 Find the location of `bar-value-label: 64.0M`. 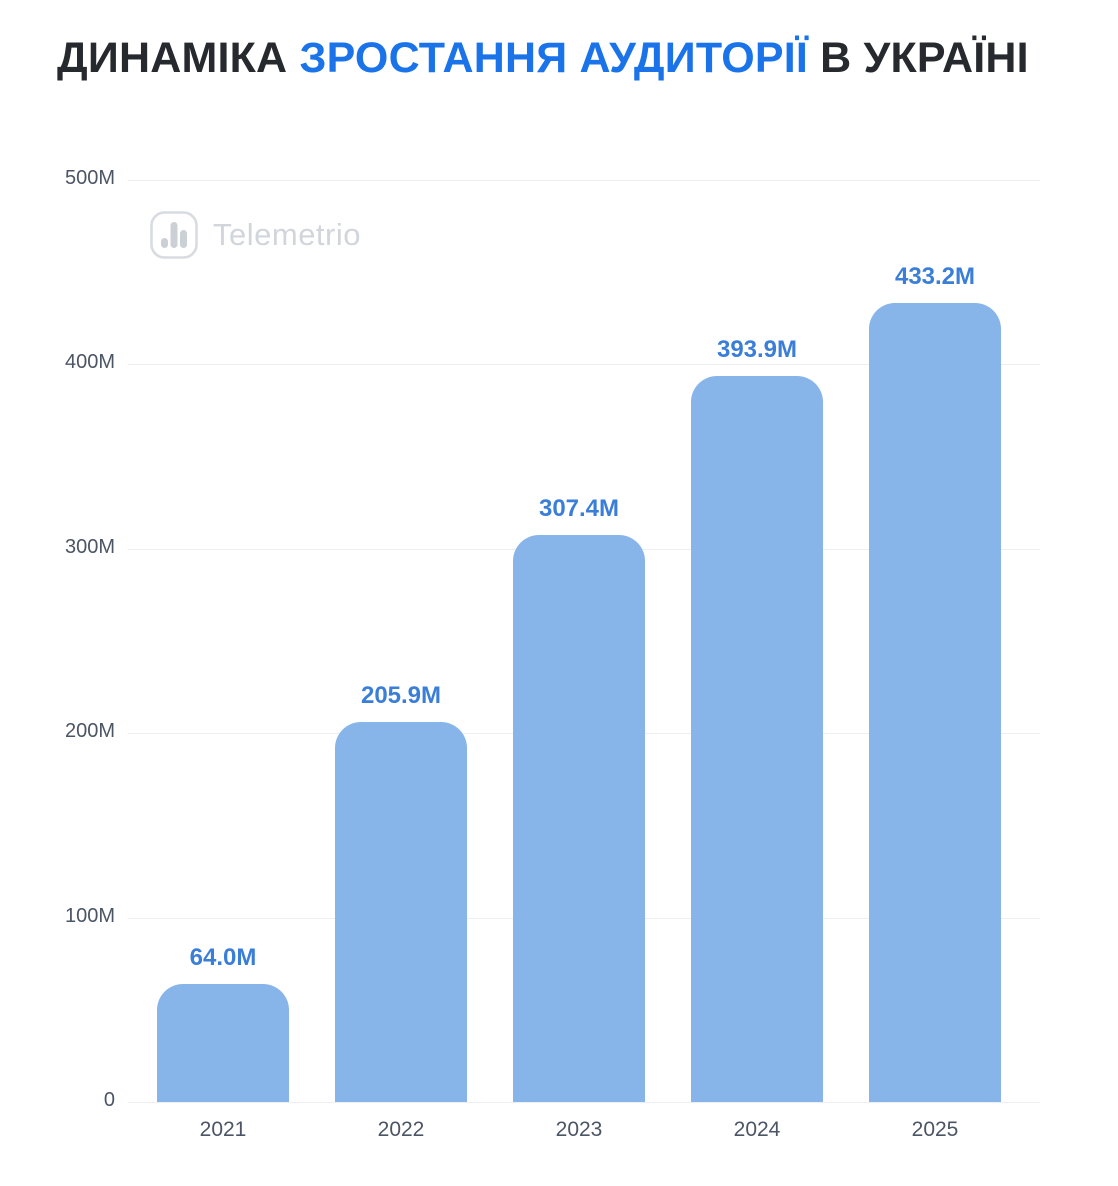

bar-value-label: 64.0M is located at coordinates (223, 957).